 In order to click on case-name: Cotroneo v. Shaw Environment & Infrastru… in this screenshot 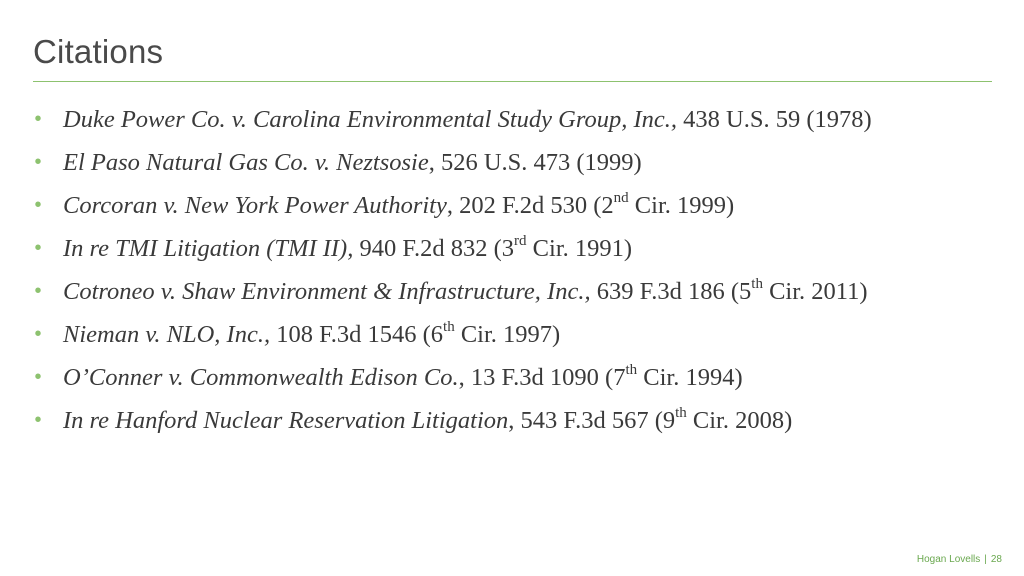, I will do `click(327, 291)`.